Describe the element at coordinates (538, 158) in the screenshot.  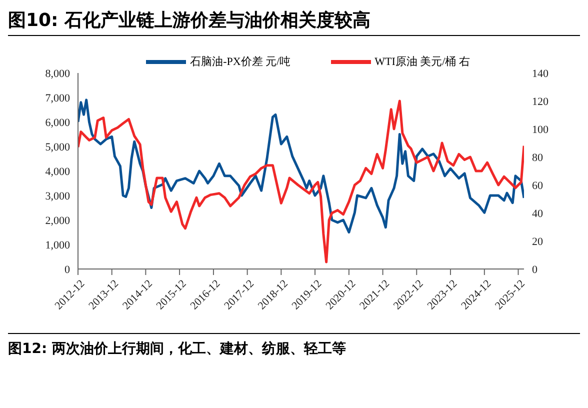
I see `y2-tick-label: 80` at that location.